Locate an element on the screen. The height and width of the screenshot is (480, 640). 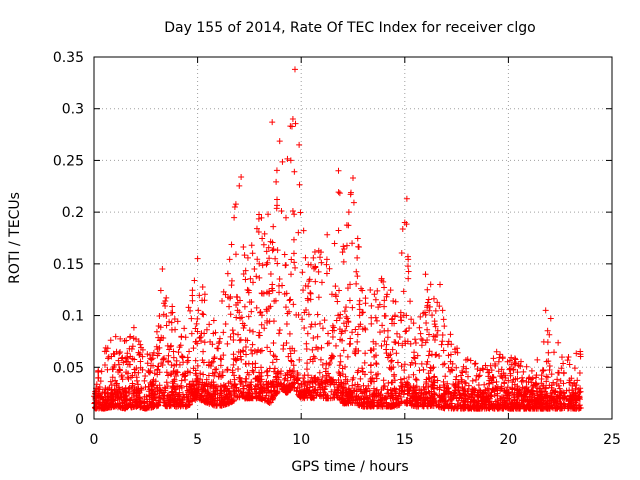
x-tick-label: 5 is located at coordinates (197, 440).